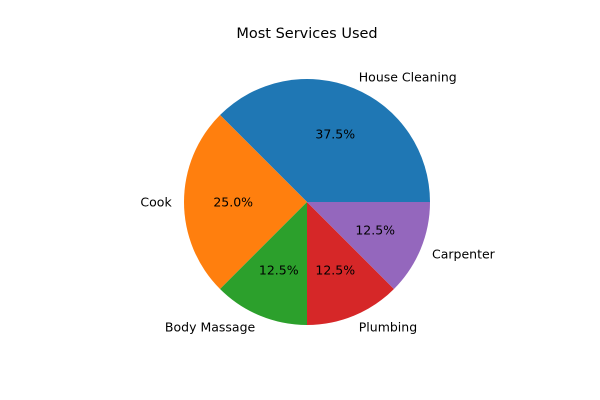 Image resolution: width=600 pixels, height=400 pixels. Describe the element at coordinates (335, 133) in the screenshot. I see `percent-label-house-cleaning: 37.5%` at that location.